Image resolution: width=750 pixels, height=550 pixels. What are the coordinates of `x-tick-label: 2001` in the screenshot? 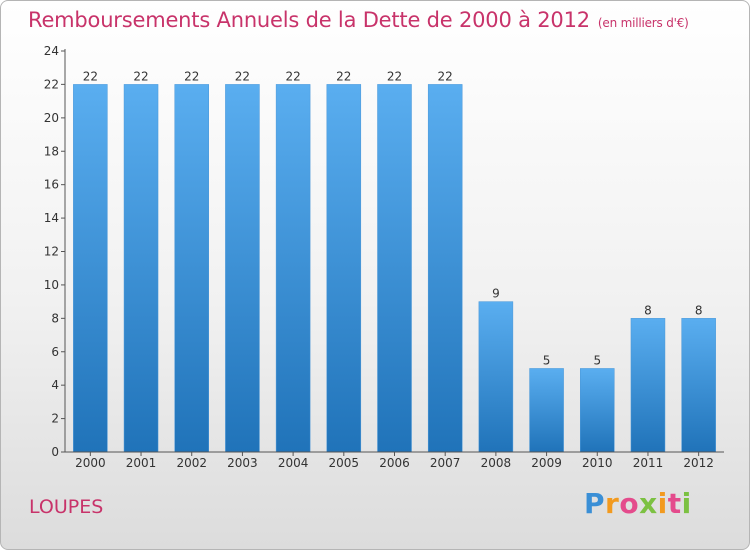 It's located at (141, 463).